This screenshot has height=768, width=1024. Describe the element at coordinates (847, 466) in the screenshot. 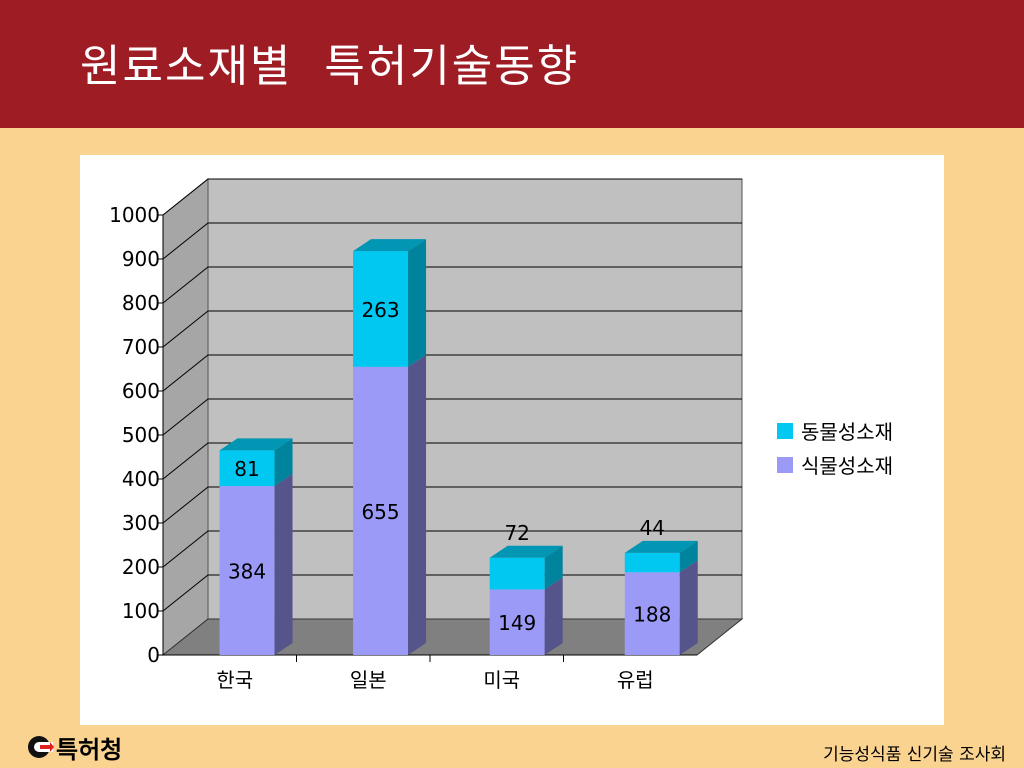

I see `legend-label: 식물성소재` at that location.